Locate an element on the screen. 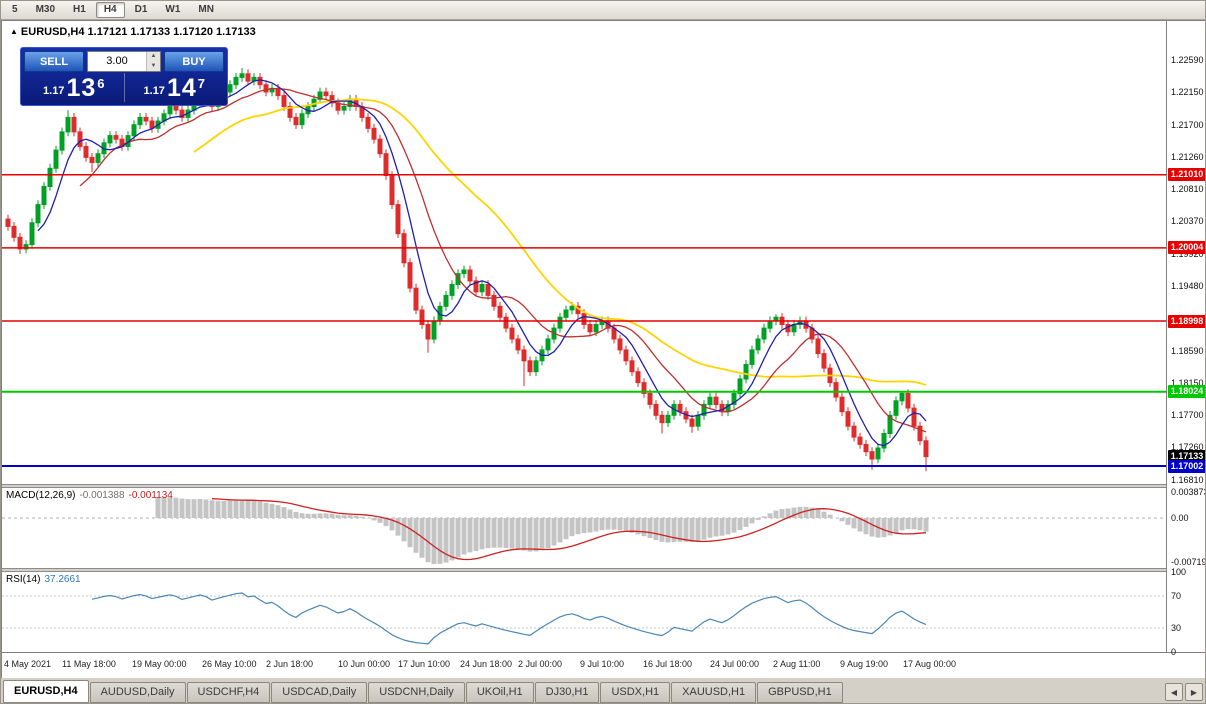 This screenshot has width=1206, height=704. volume-value: 3.00 is located at coordinates (117, 61).